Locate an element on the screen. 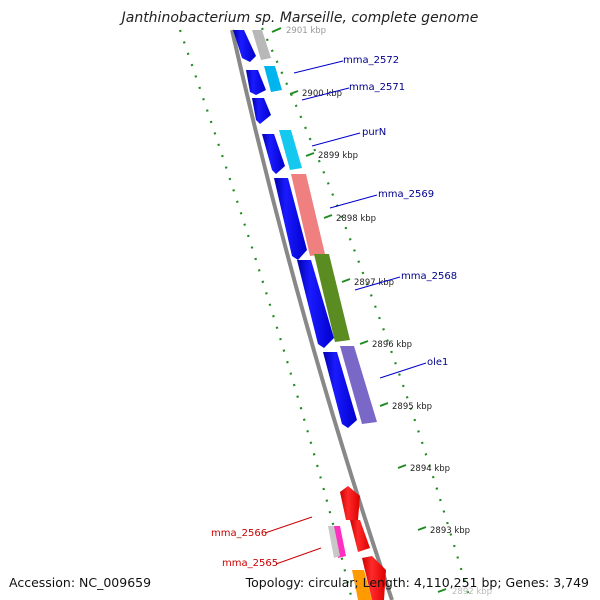  gene-label-mma-2571: mma_2571 is located at coordinates (377, 87).